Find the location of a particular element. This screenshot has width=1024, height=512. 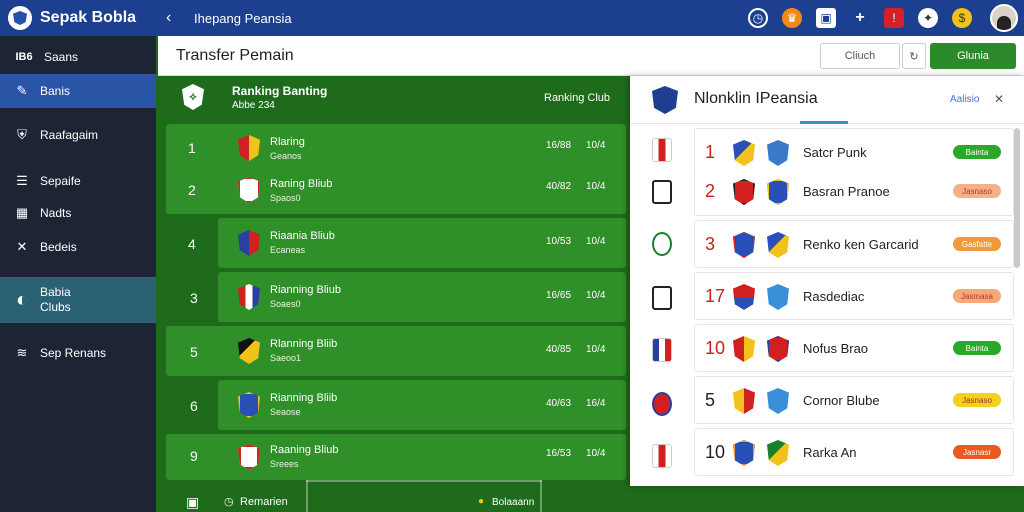

sidebar-item-sep-renans: ≋ Sep Renans is located at coordinates (78, 353).